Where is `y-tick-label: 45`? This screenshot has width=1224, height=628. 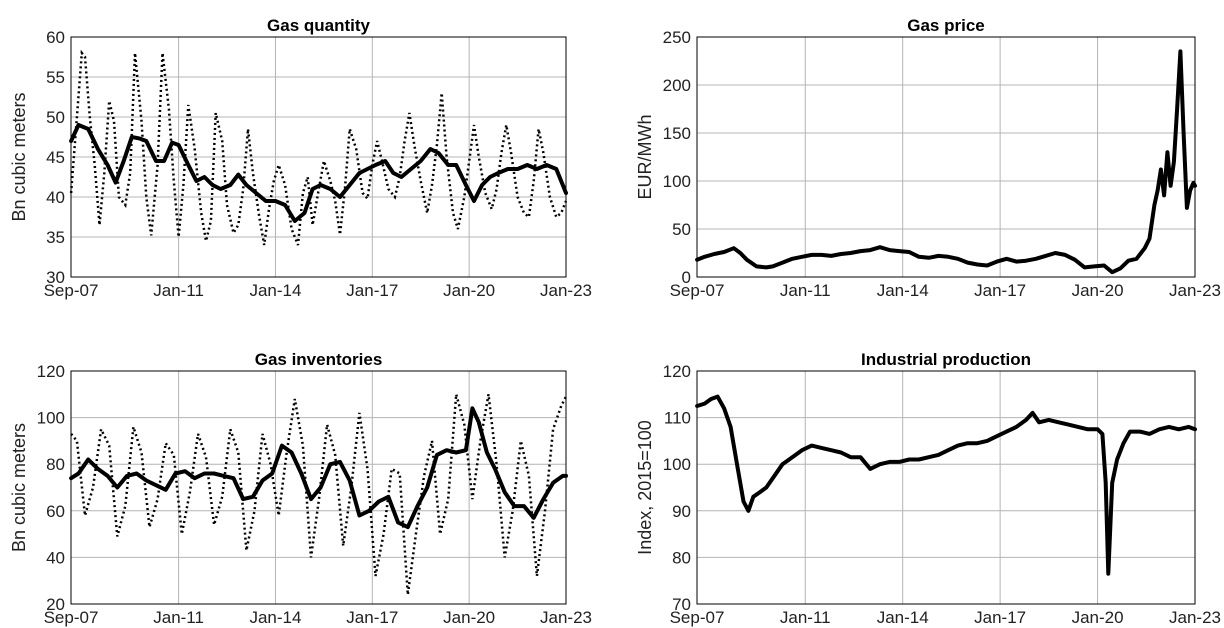 y-tick-label: 45 is located at coordinates (55, 157).